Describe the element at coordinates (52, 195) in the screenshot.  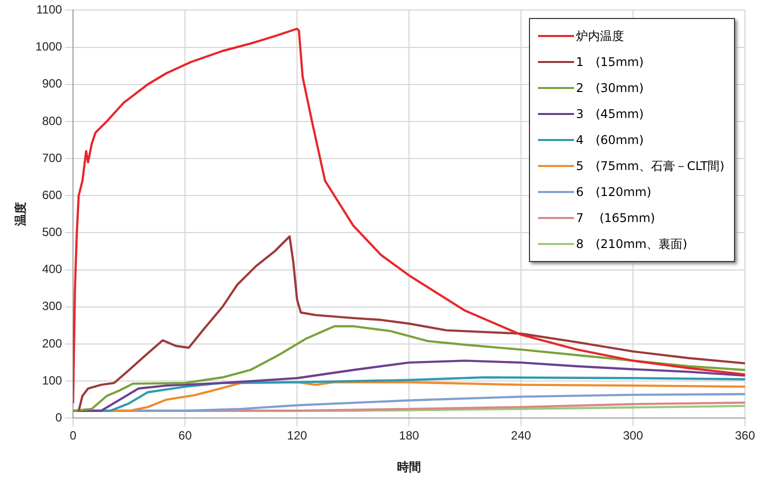
I see `y-tick-label: 600` at that location.